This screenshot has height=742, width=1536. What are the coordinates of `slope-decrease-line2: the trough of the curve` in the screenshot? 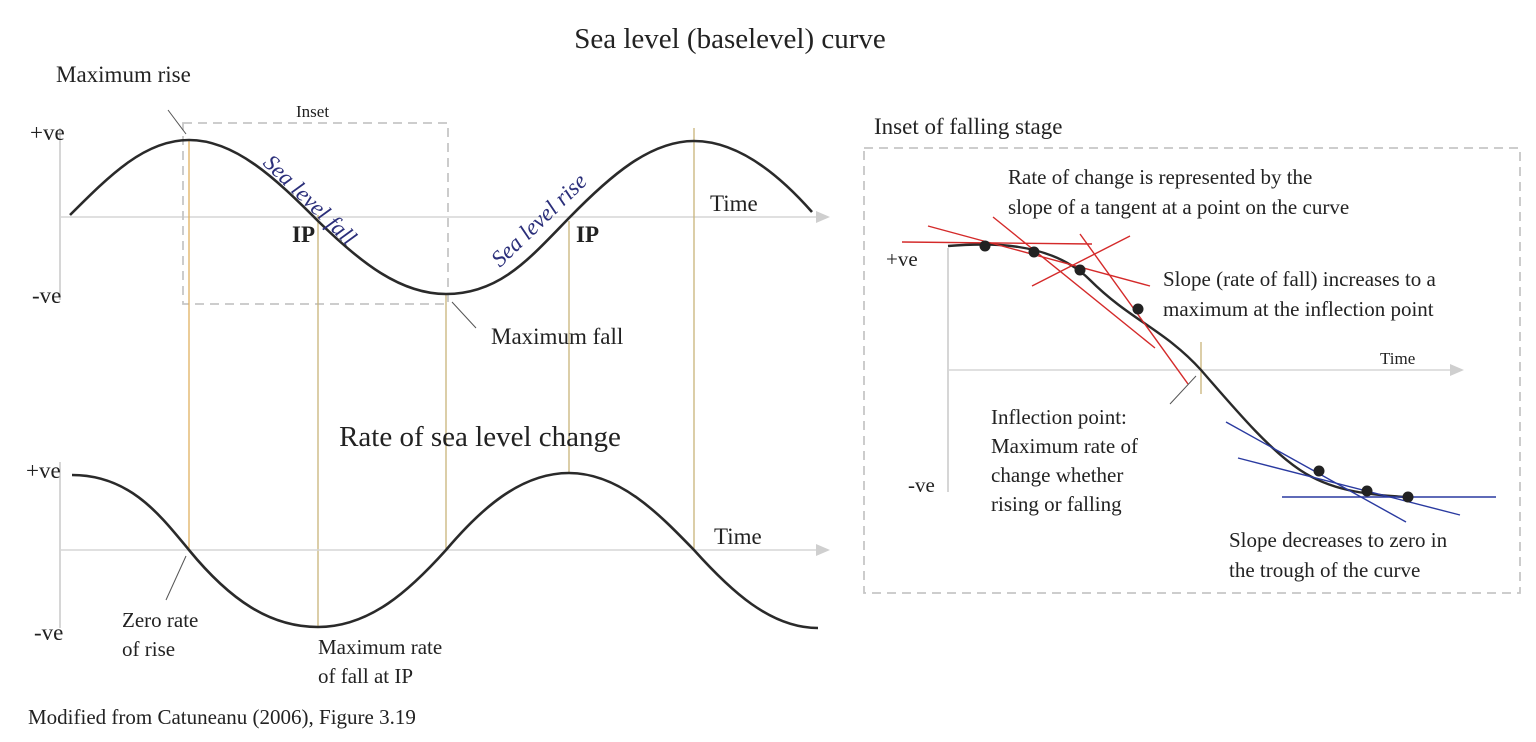 It's located at (1324, 570).